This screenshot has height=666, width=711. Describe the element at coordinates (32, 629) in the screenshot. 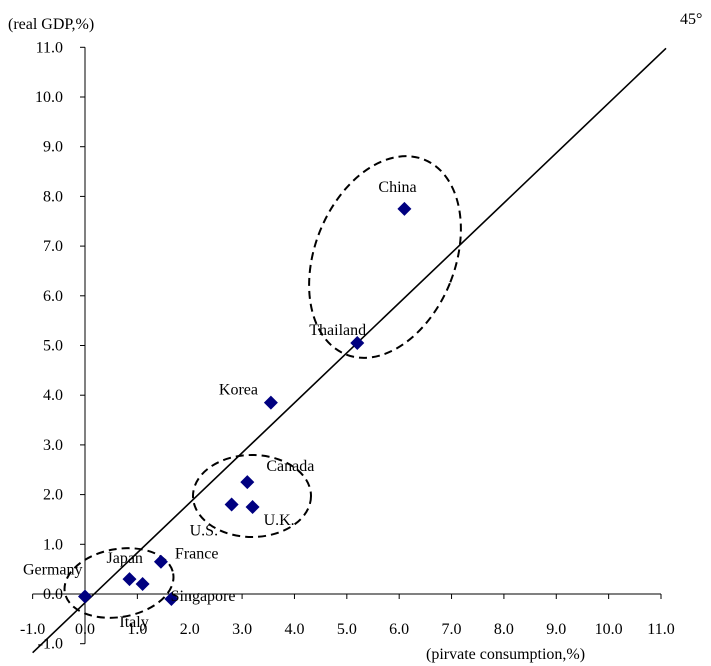

I see `x-tick-label: -1.0` at that location.